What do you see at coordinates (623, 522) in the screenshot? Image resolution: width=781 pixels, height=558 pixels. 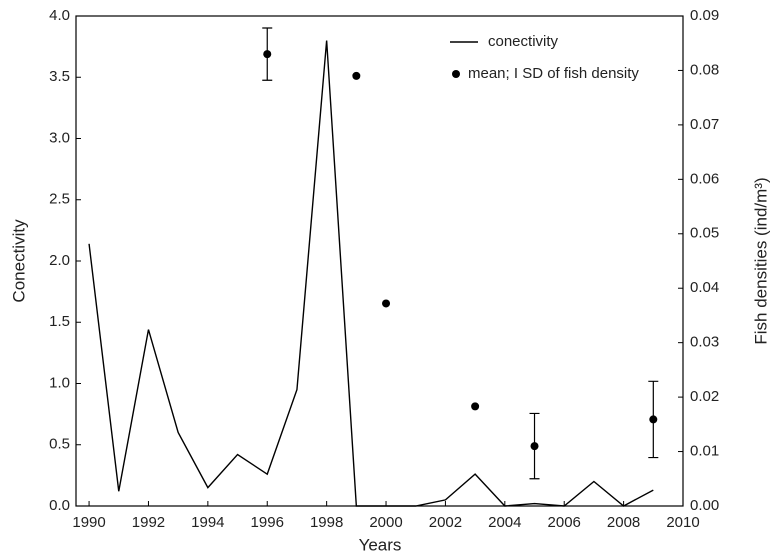 I see `x-tick-label: 2008` at bounding box center [623, 522].